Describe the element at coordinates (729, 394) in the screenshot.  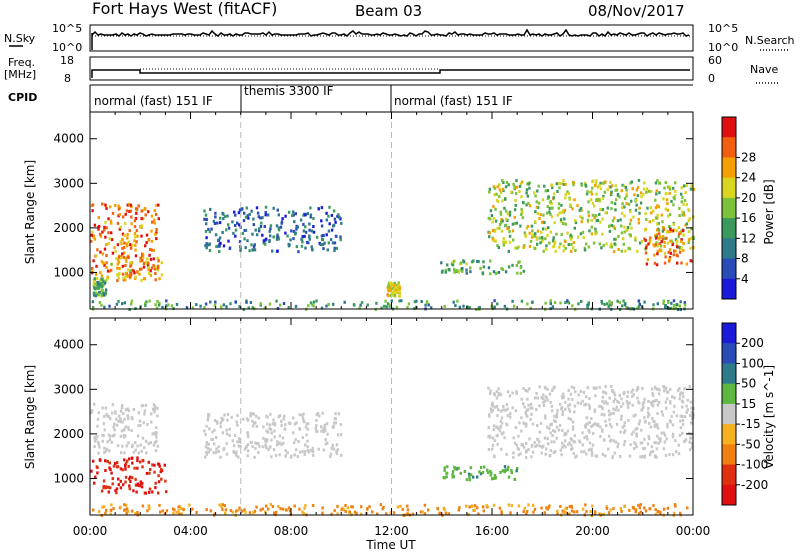
I see `velocity-colorbar-swatch` at that location.